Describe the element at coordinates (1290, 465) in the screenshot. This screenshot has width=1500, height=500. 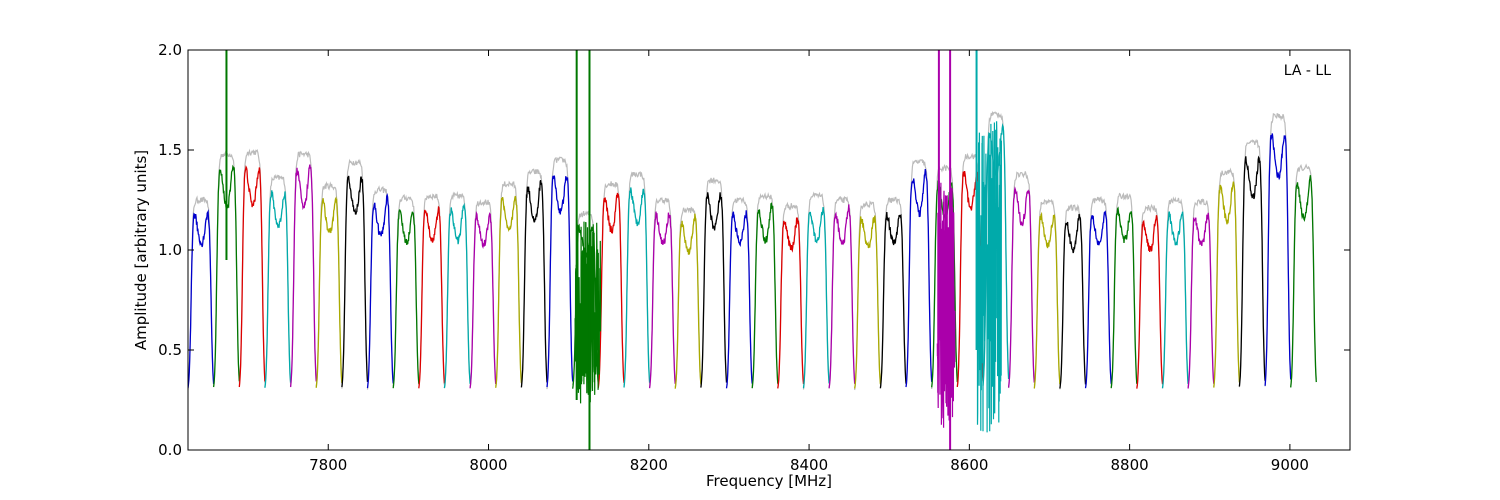
I see `x-tick-label-6: 9000` at that location.